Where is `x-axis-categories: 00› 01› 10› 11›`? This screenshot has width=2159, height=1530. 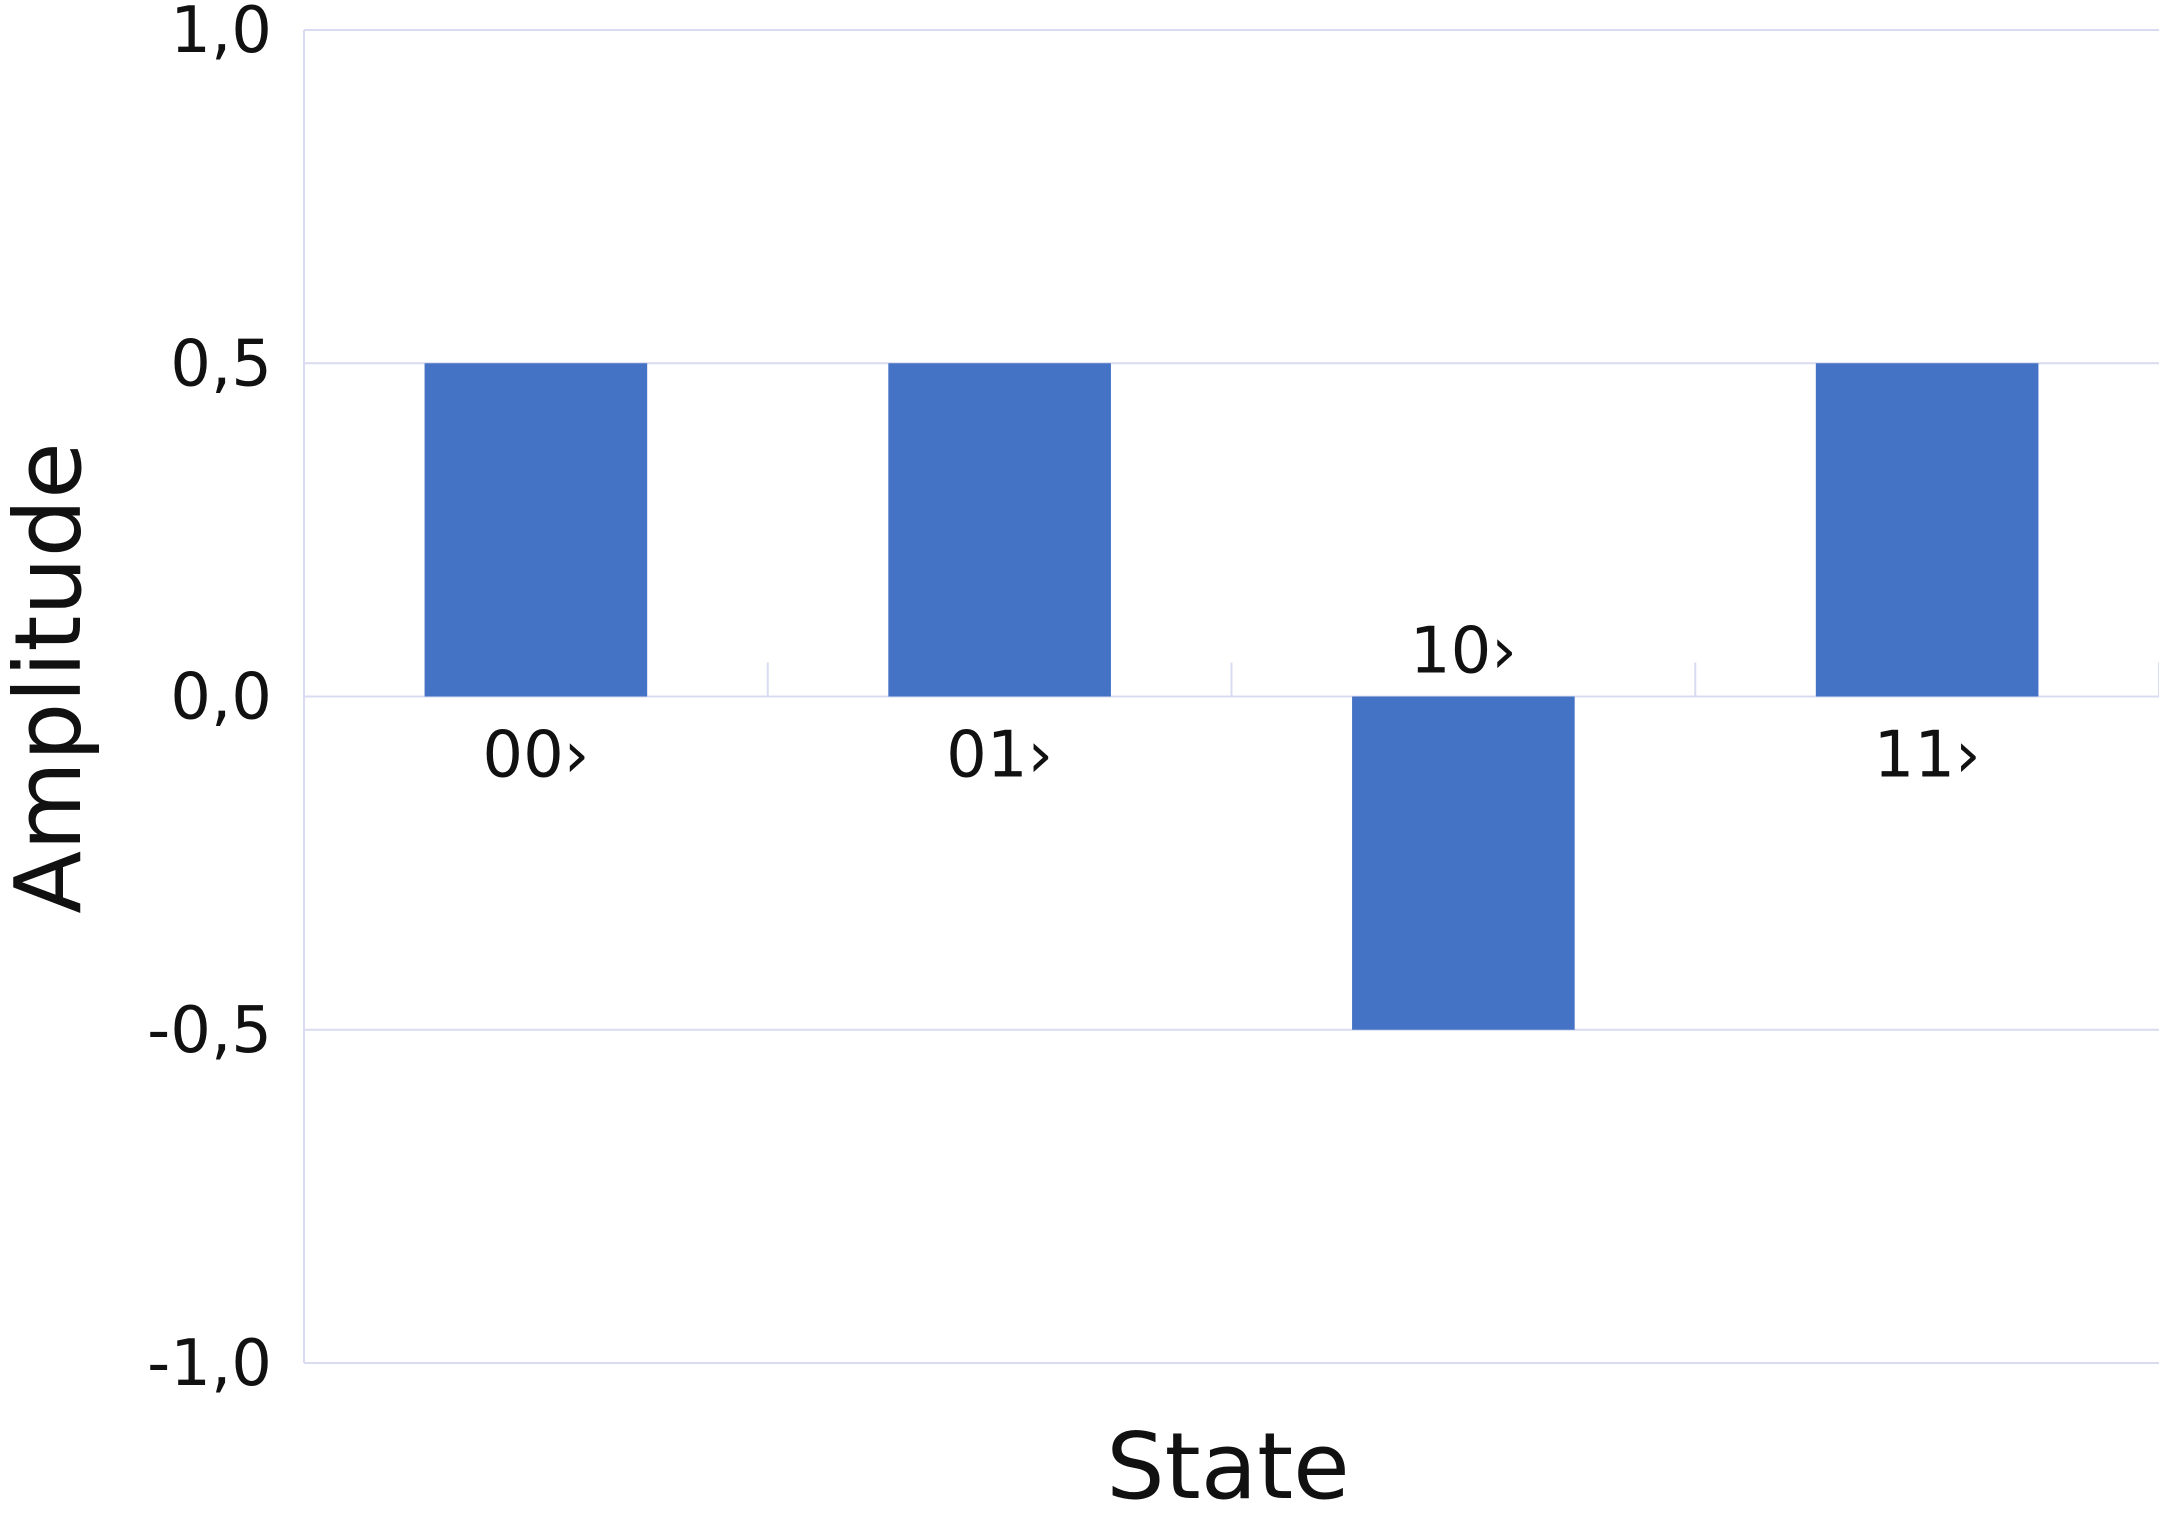 x-axis-categories: 00› 01› 10› 11› is located at coordinates (1231, 704).